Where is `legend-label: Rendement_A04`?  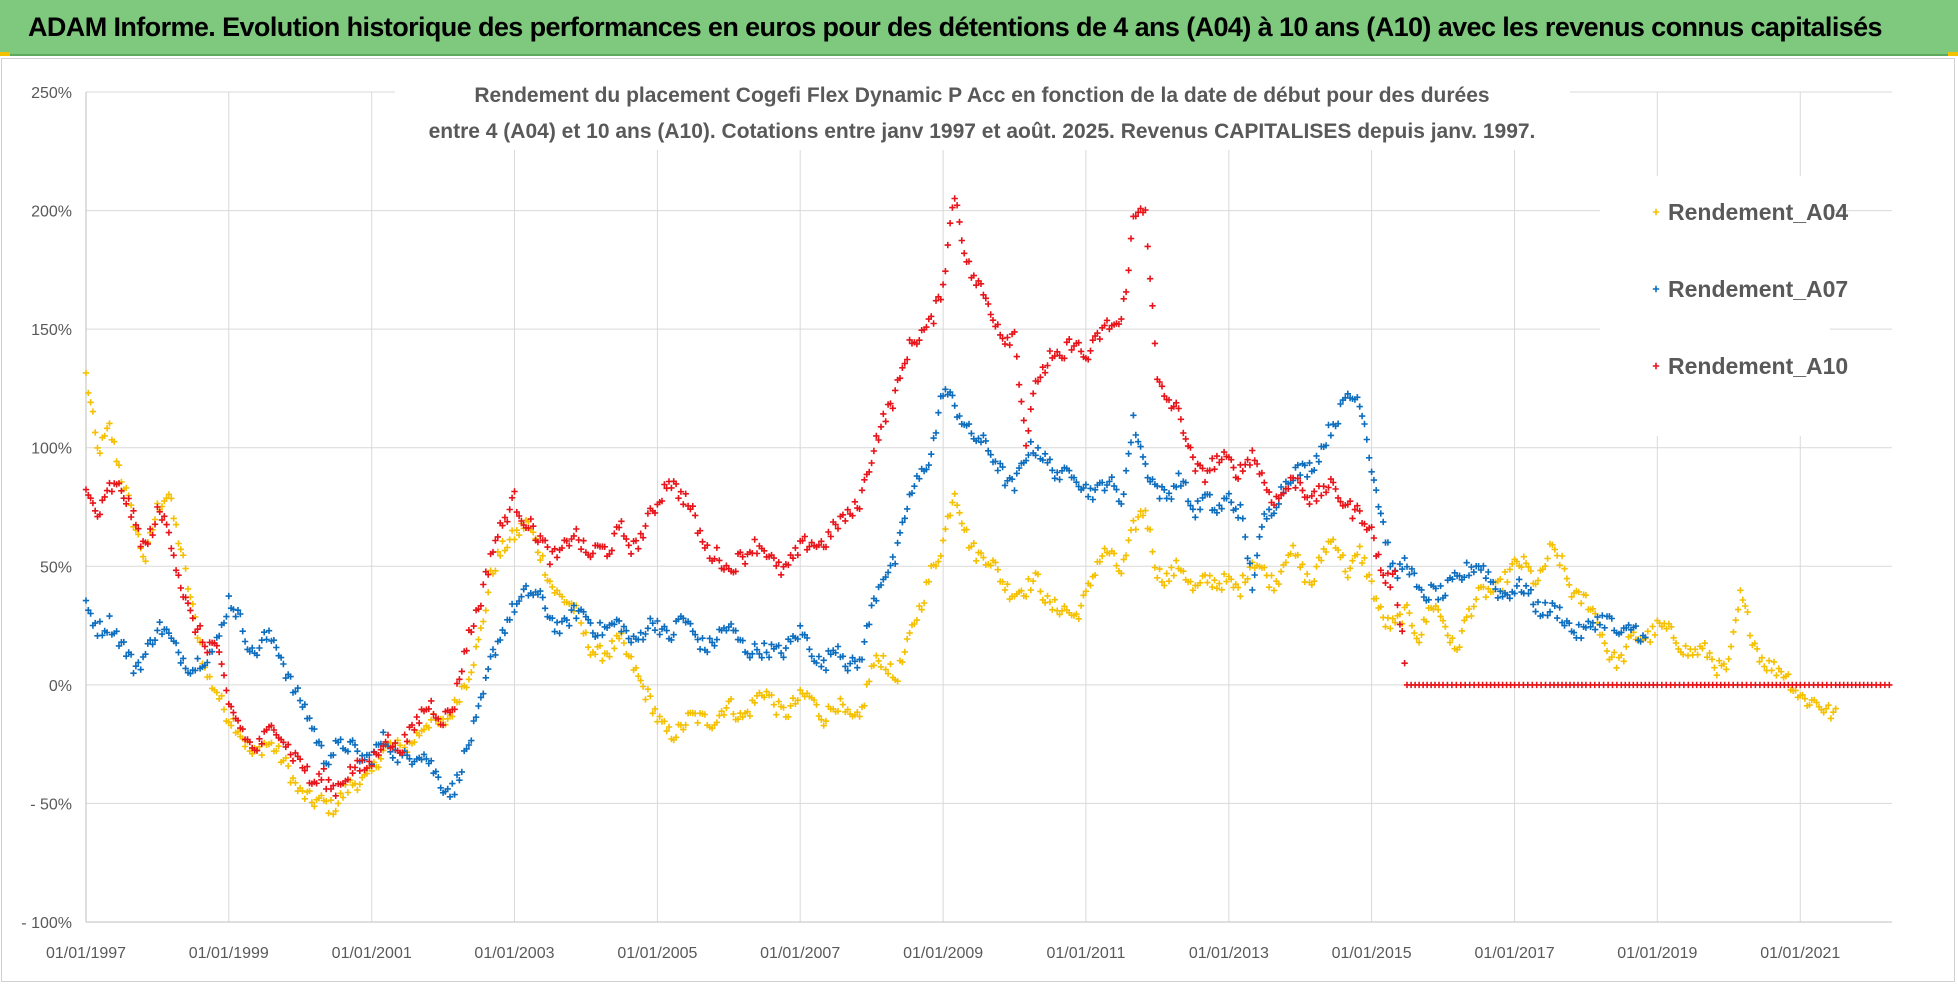 legend-label: Rendement_A04 is located at coordinates (1758, 212).